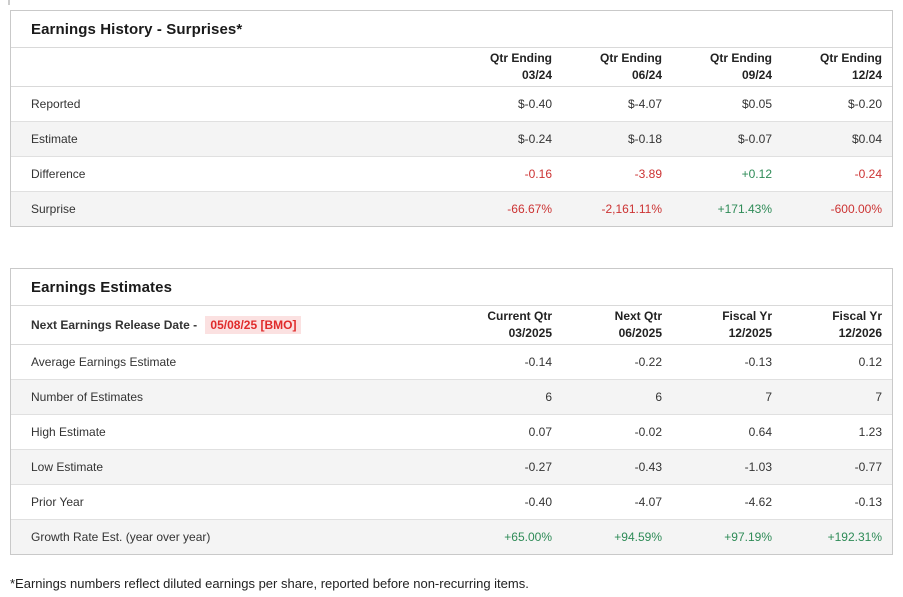 This screenshot has height=597, width=903. I want to click on table-row-high-estimate: High Estimate 0.07 -0.02 0.64 1.23, so click(451, 431).